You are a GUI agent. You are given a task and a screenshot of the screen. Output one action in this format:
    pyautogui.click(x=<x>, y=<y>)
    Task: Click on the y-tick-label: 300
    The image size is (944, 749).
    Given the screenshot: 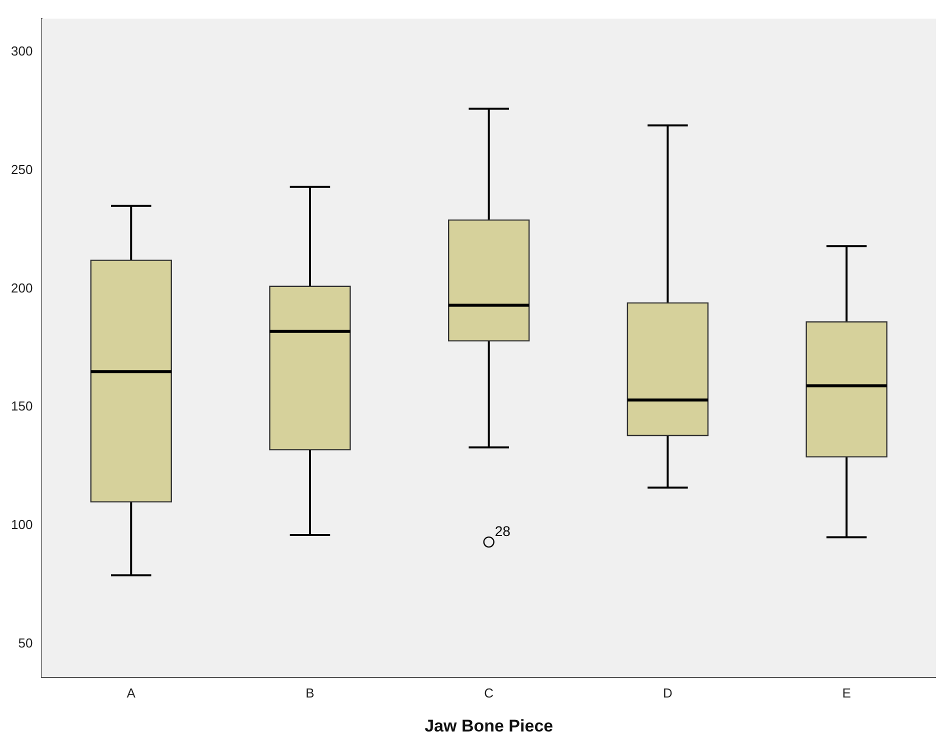 What is the action you would take?
    pyautogui.click(x=21, y=51)
    